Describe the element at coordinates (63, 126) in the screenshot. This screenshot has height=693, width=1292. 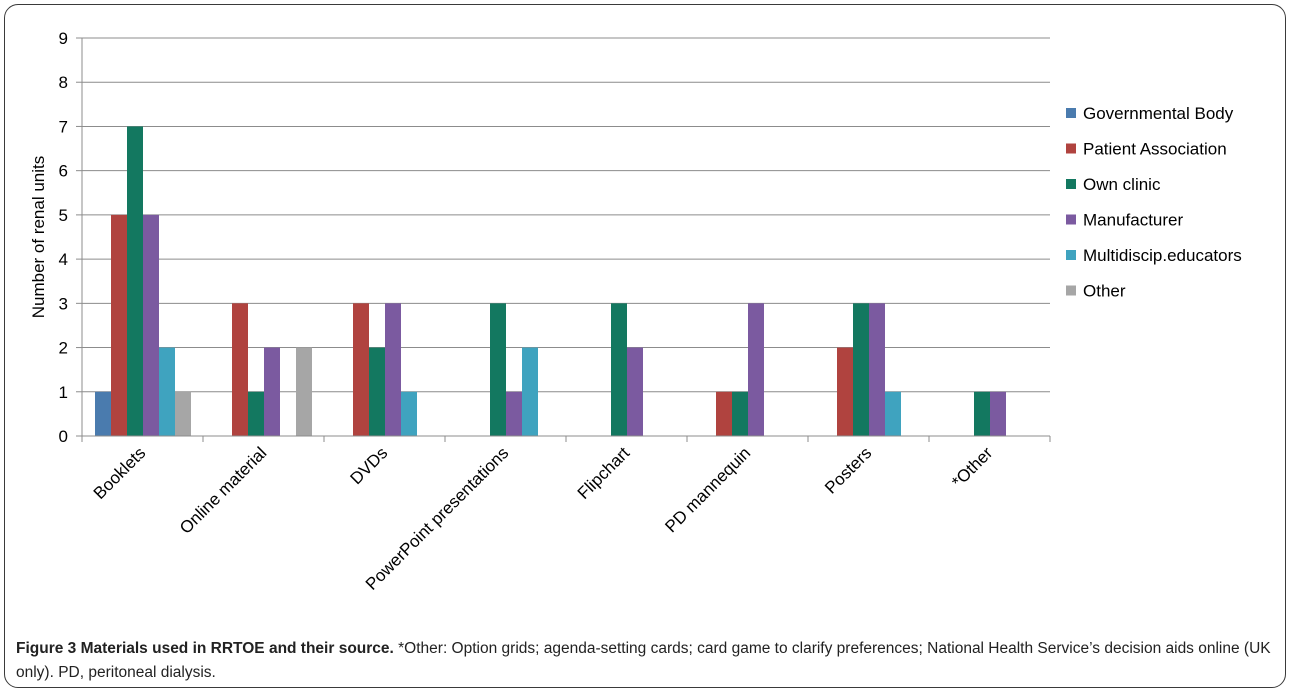
I see `y-tick-label: 7` at that location.